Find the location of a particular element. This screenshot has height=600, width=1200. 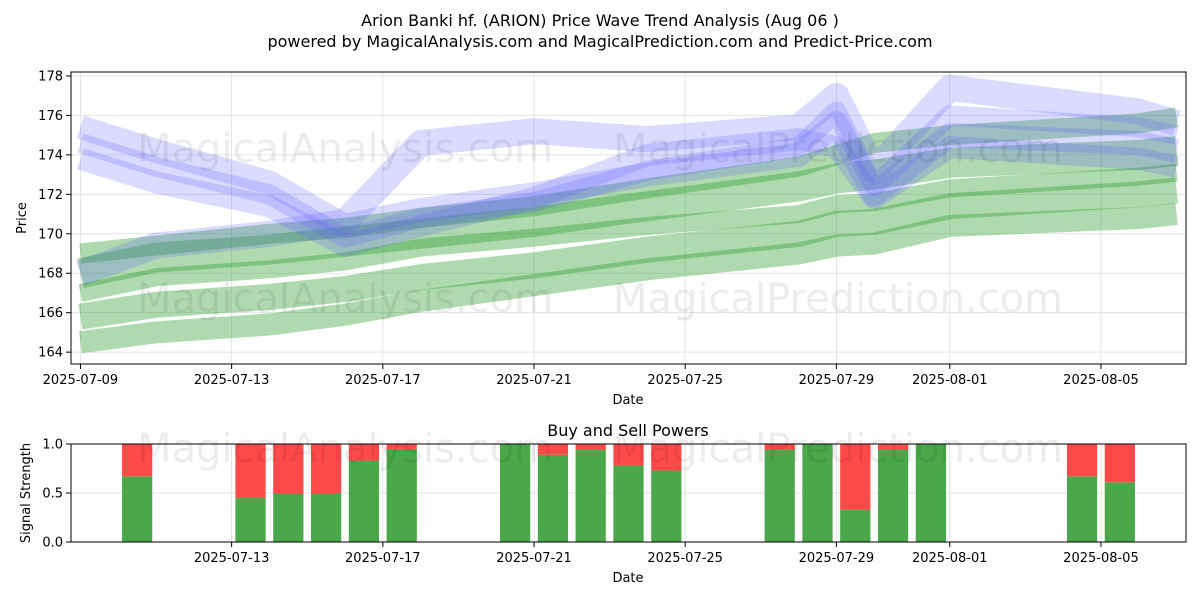

top-x-tick-label: 2025-08-05 is located at coordinates (1101, 380).